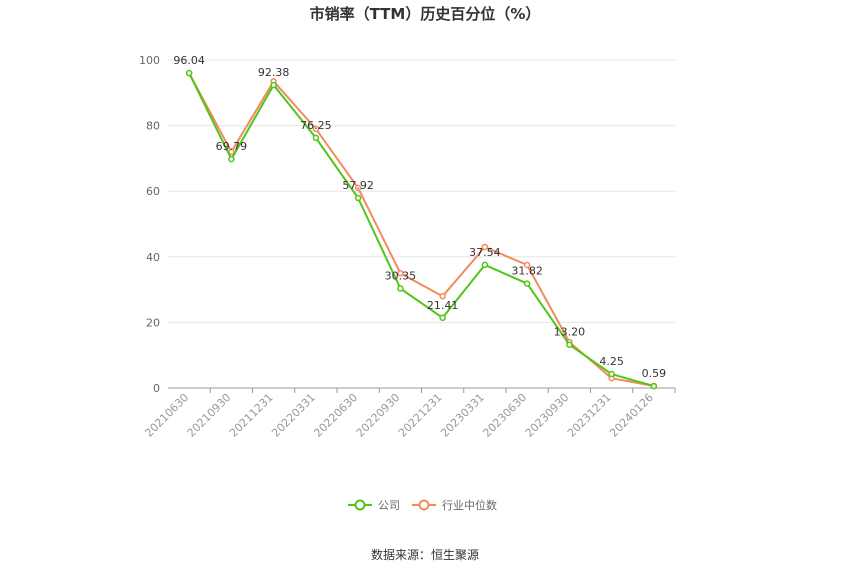 The width and height of the screenshot is (850, 575). What do you see at coordinates (374, 505) in the screenshot?
I see `legend-item-company: 公司` at bounding box center [374, 505].